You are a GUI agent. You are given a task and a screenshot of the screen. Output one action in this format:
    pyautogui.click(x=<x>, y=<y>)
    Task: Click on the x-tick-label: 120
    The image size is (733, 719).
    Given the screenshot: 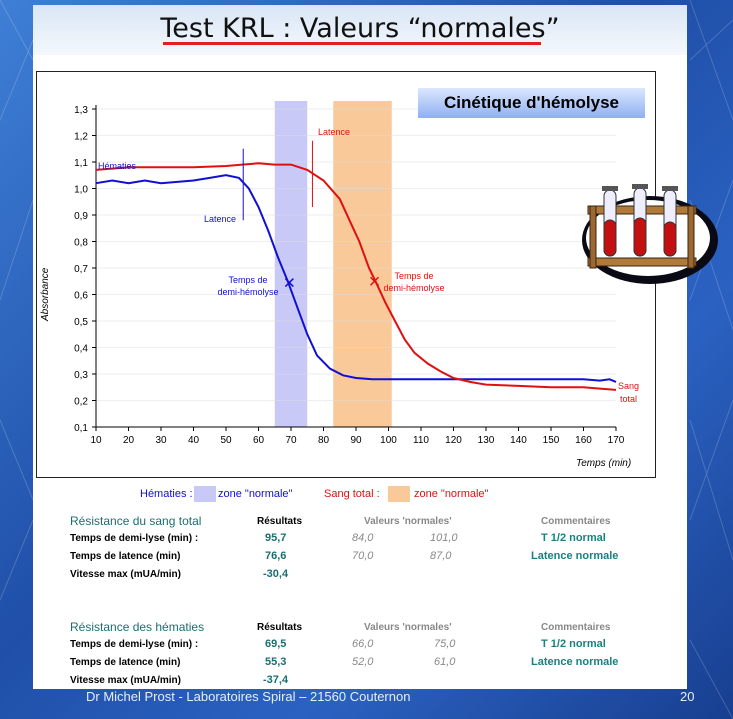 What is the action you would take?
    pyautogui.click(x=453, y=440)
    